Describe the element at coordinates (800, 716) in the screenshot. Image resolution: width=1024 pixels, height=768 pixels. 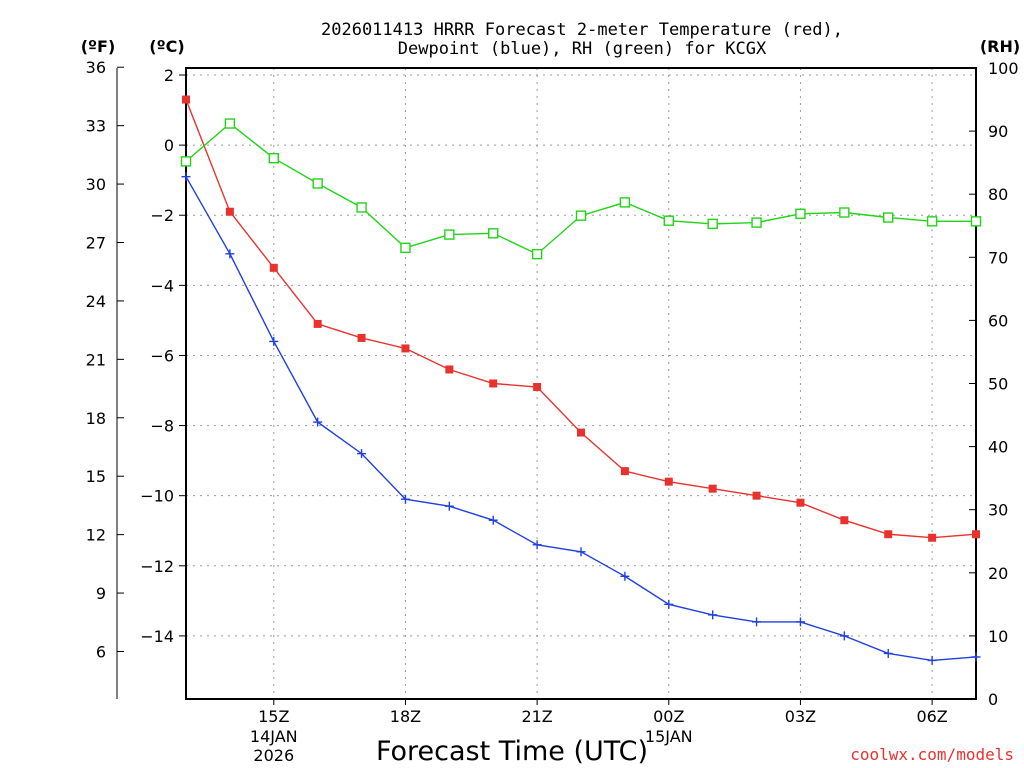
I see `x-tick-label: 03Z` at that location.